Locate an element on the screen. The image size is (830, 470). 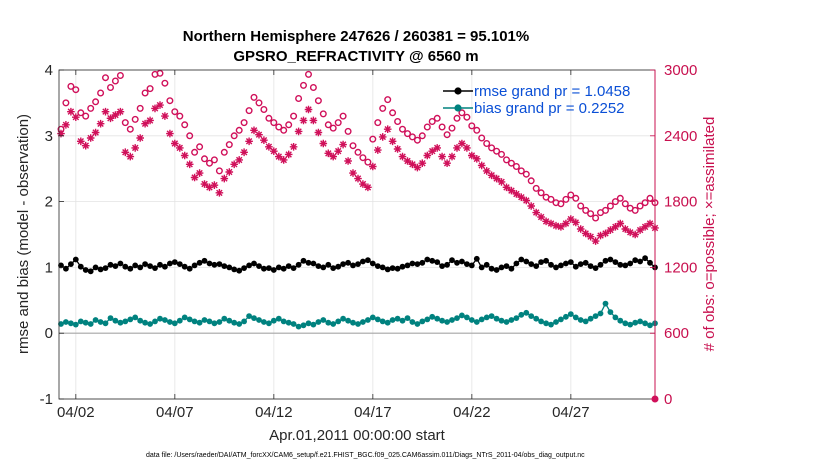
y-axis-right: 0 600 1200 1800 2400 3000 is located at coordinates (673, 235).